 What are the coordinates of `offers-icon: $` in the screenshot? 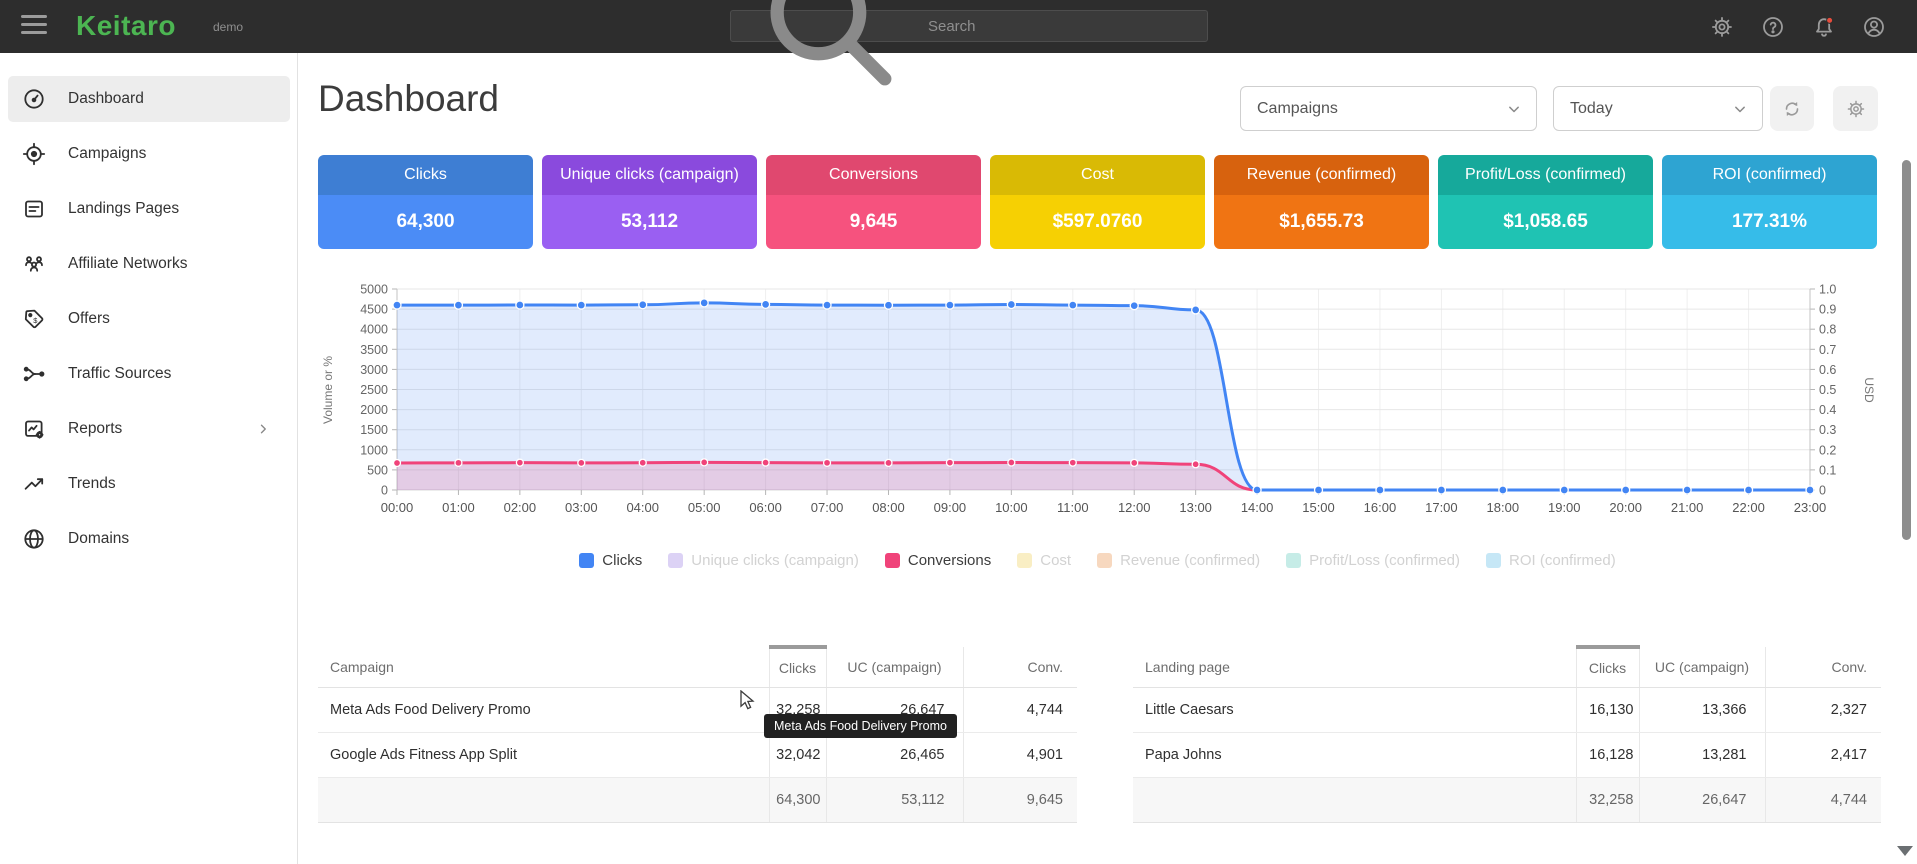 It's located at (34, 319).